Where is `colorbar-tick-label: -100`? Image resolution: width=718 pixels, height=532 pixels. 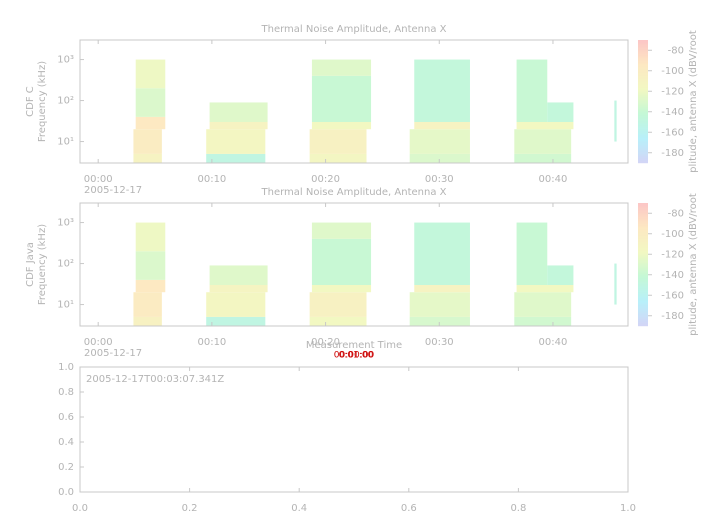 colorbar-tick-label: -100 is located at coordinates (672, 234).